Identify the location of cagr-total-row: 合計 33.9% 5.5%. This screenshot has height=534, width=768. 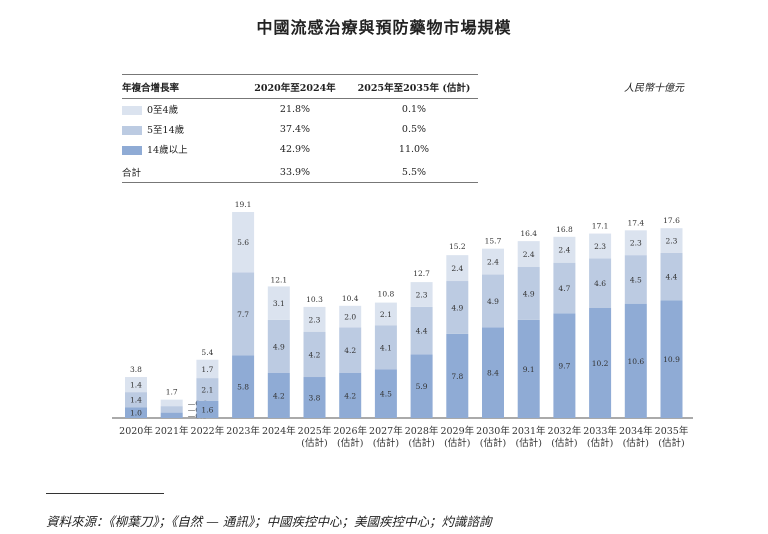
(300, 171).